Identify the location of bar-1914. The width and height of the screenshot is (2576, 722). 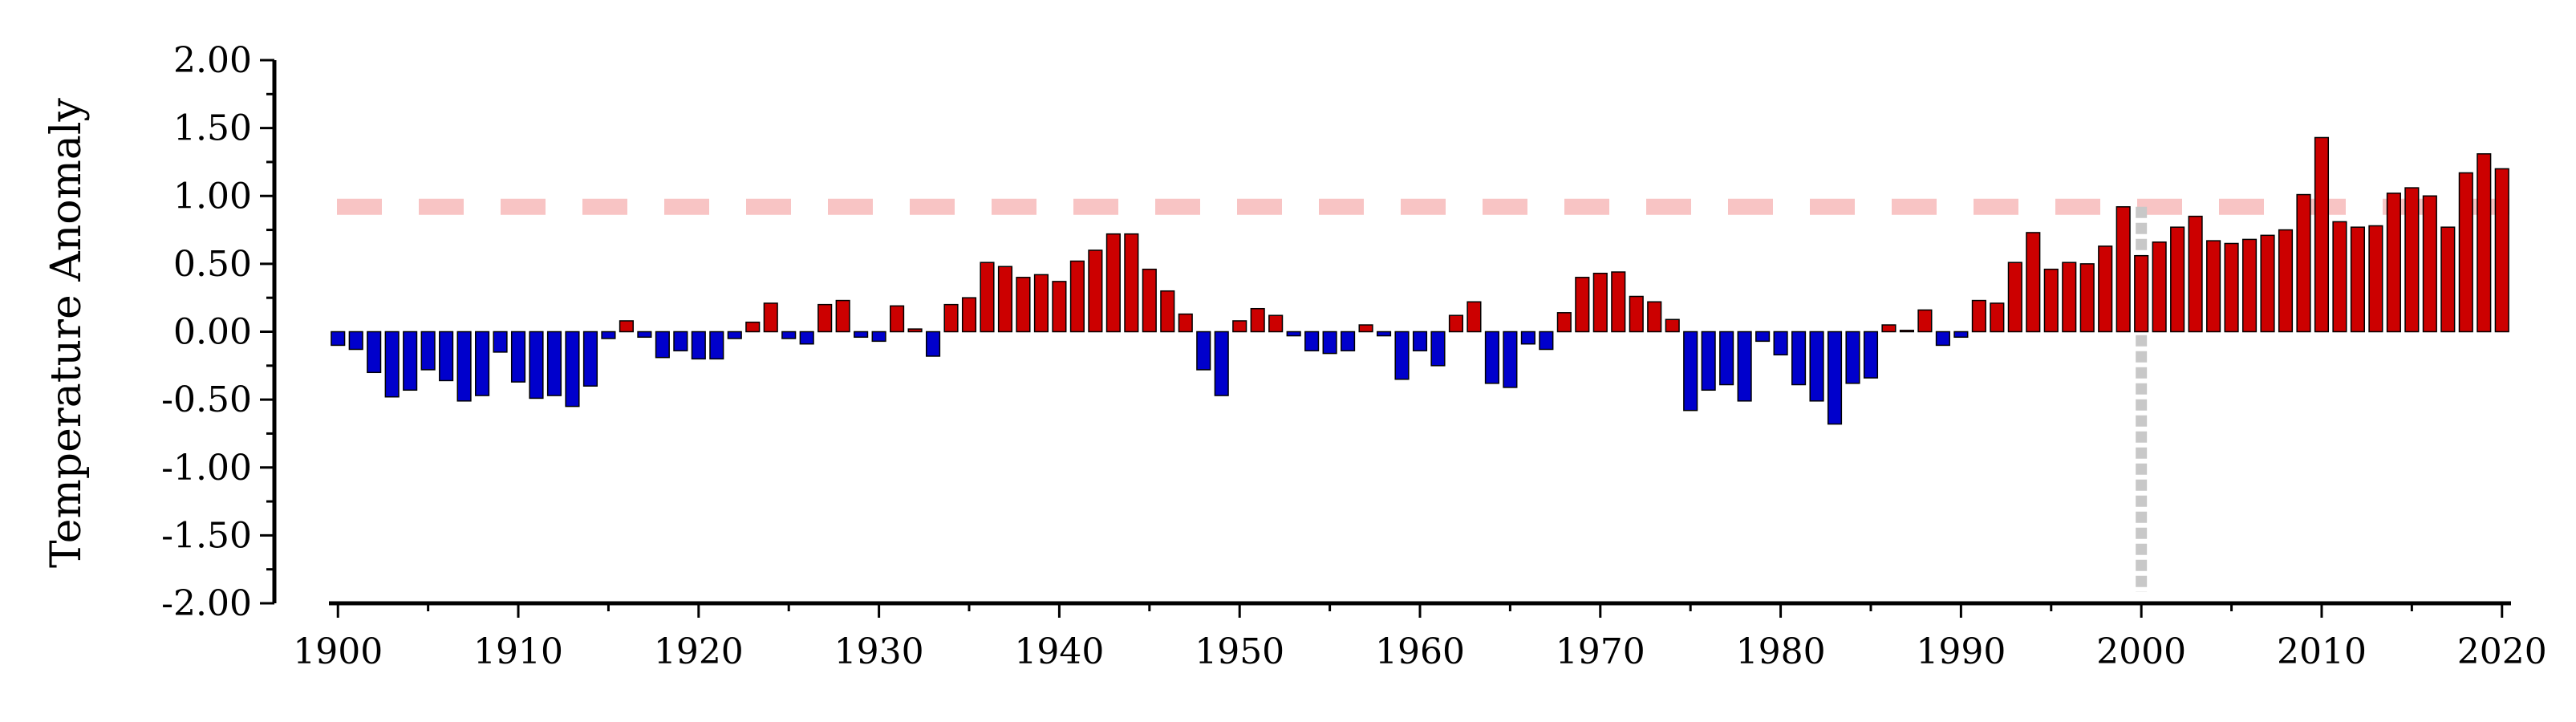
(590, 359).